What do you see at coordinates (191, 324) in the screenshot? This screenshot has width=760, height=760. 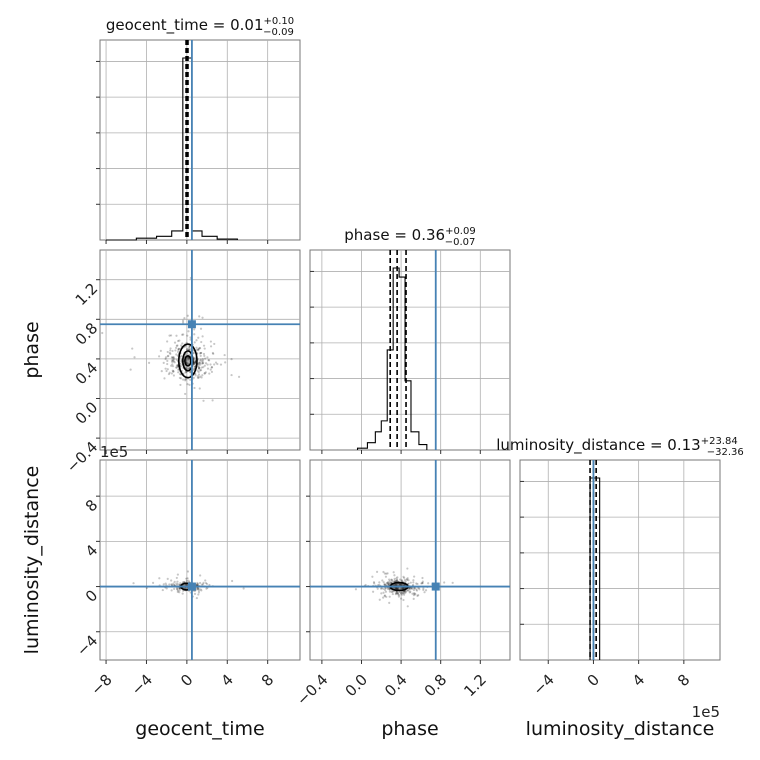 I see `truth-marker` at bounding box center [191, 324].